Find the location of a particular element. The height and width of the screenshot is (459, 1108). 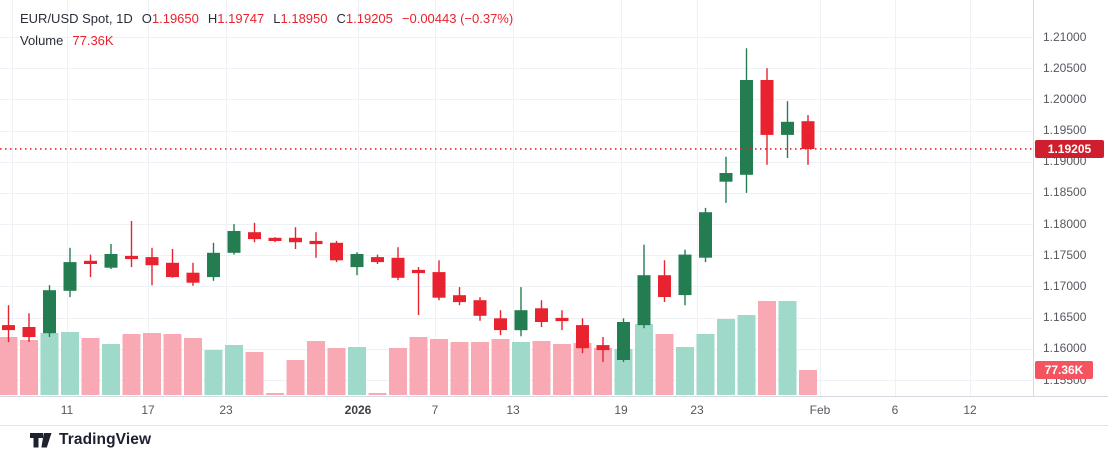

time-tick-label: 17 is located at coordinates (148, 410).